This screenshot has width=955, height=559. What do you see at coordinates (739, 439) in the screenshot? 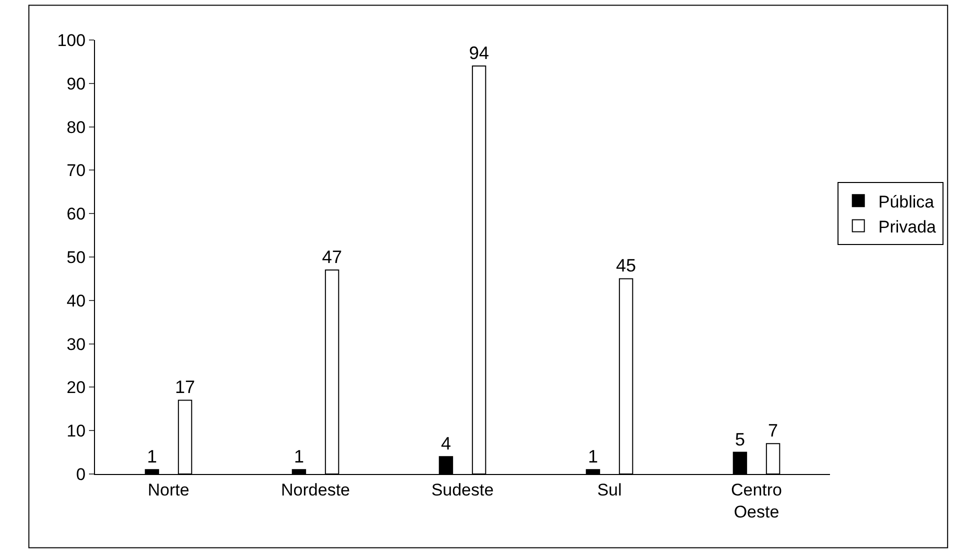
I see `data-label: 5` at bounding box center [739, 439].